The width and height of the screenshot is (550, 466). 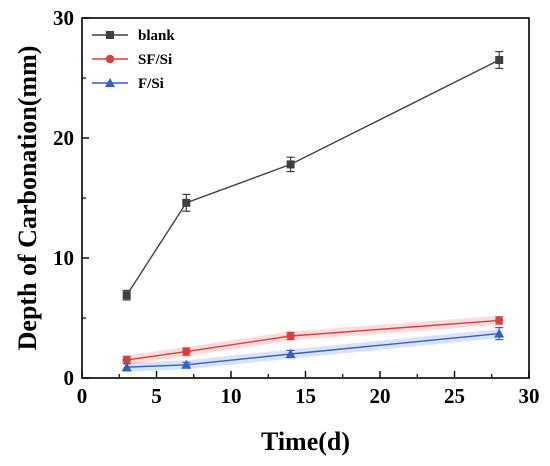 I want to click on y-tick-label: 30, so click(x=63, y=18).